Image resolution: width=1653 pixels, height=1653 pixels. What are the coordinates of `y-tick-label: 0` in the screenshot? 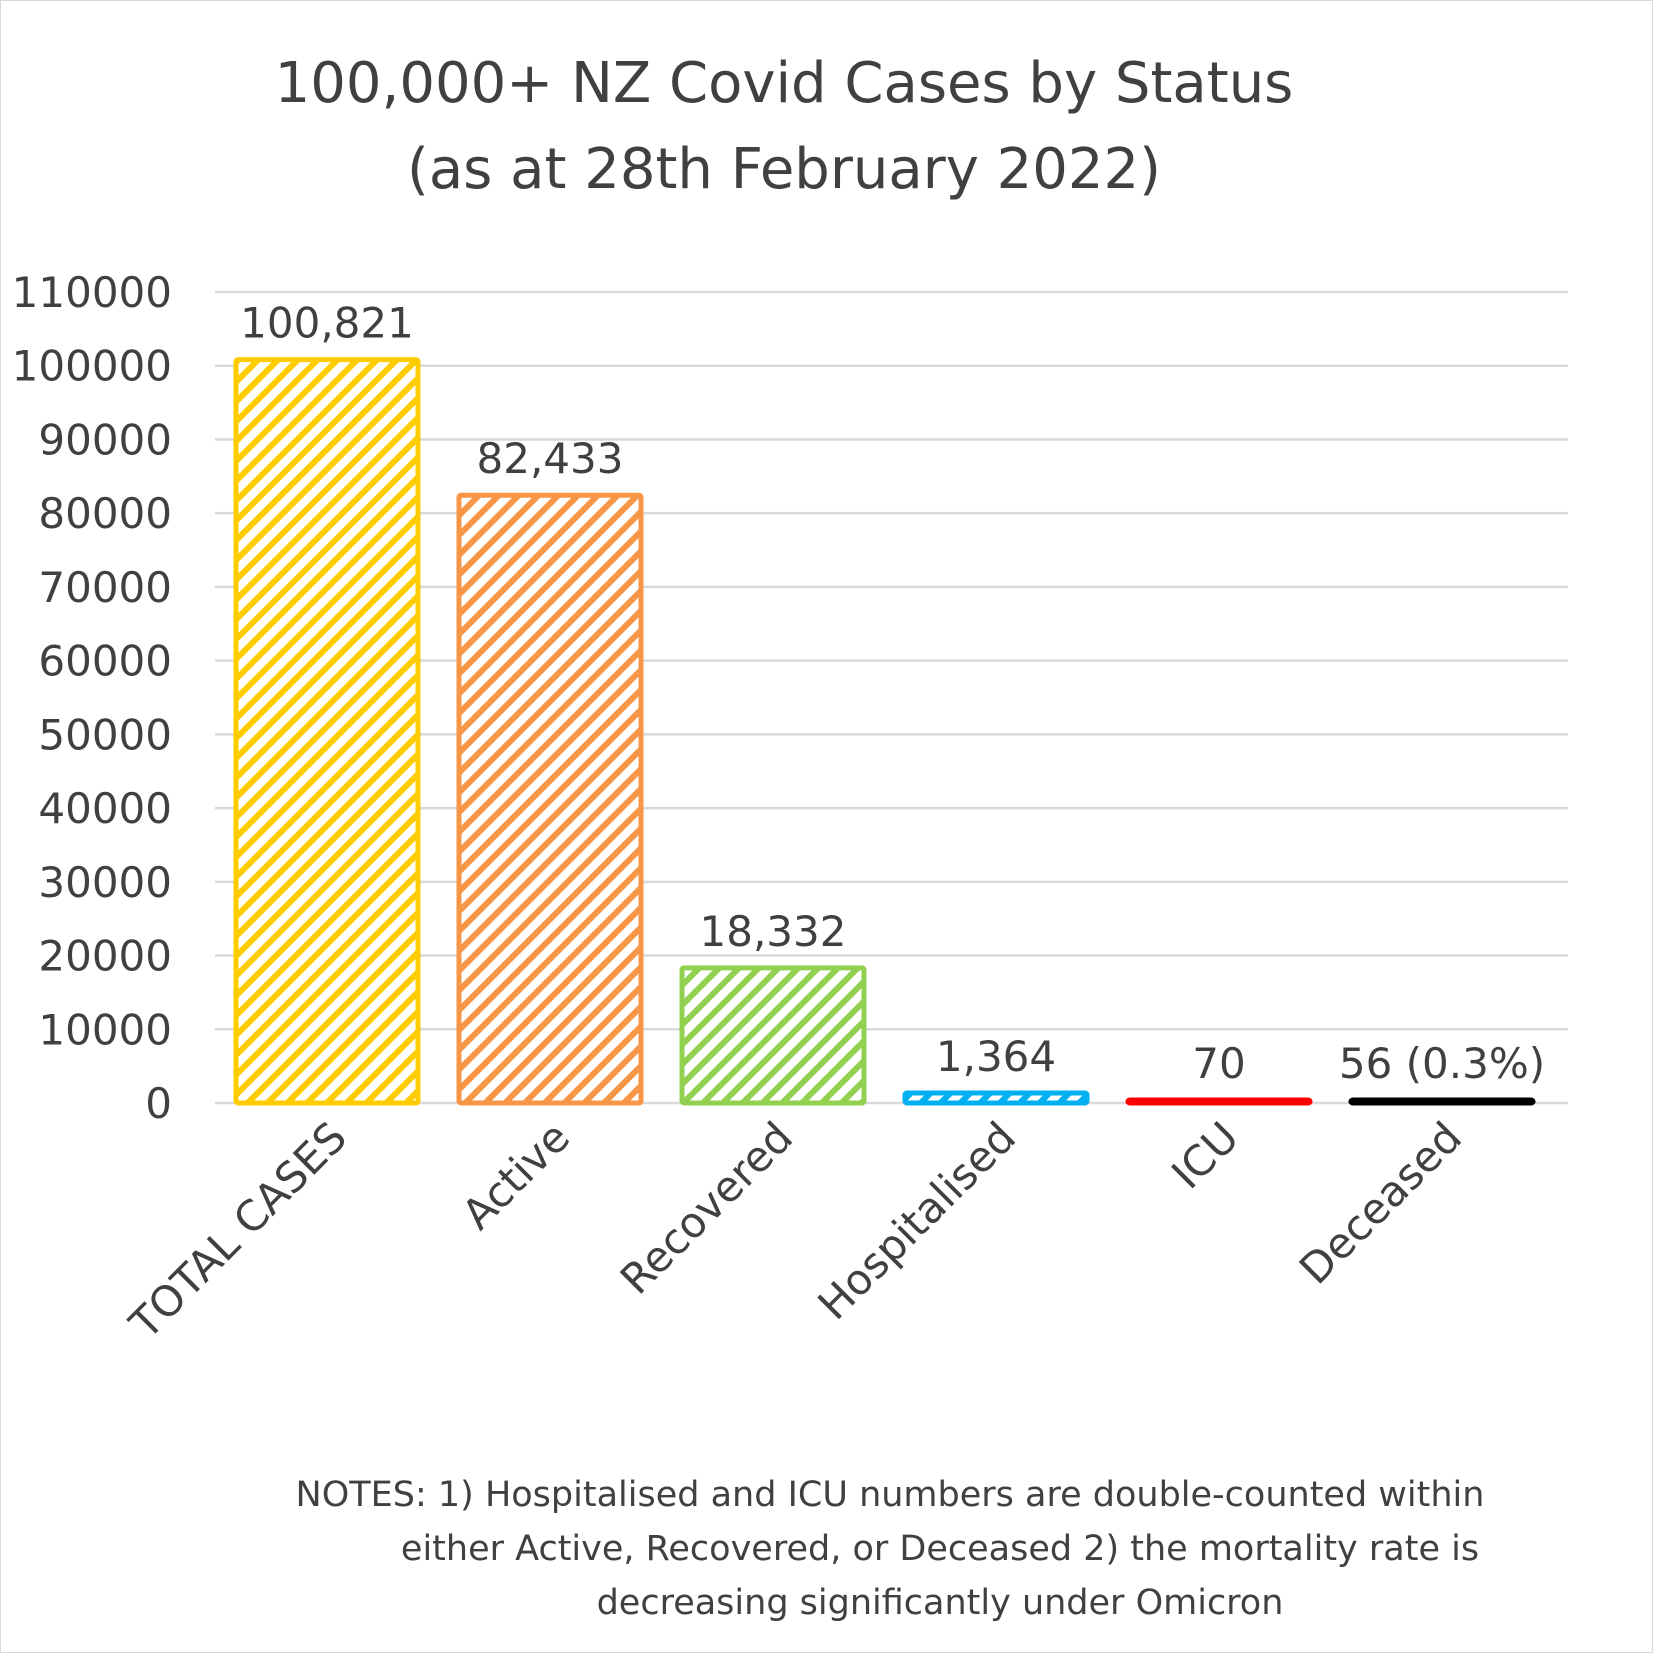 It's located at (158, 1103).